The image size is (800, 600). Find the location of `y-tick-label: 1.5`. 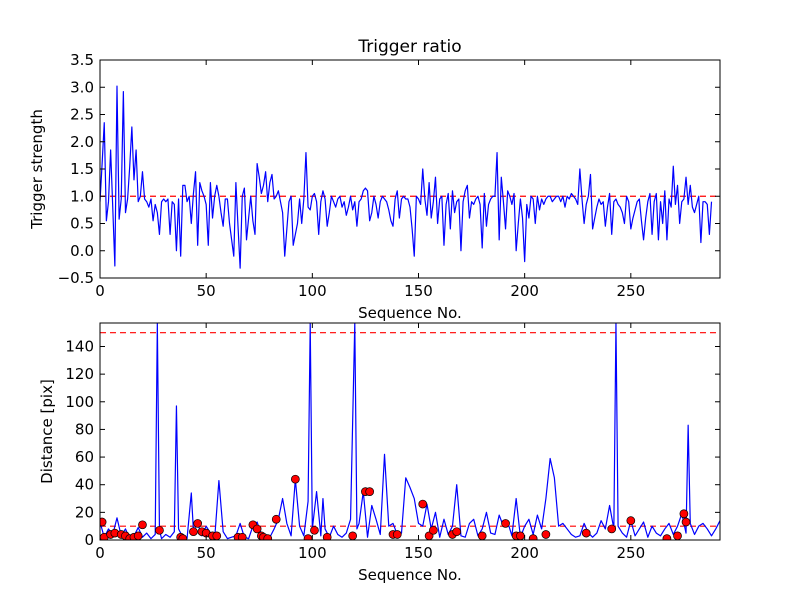

y-tick-label: 1.5 is located at coordinates (82, 169).